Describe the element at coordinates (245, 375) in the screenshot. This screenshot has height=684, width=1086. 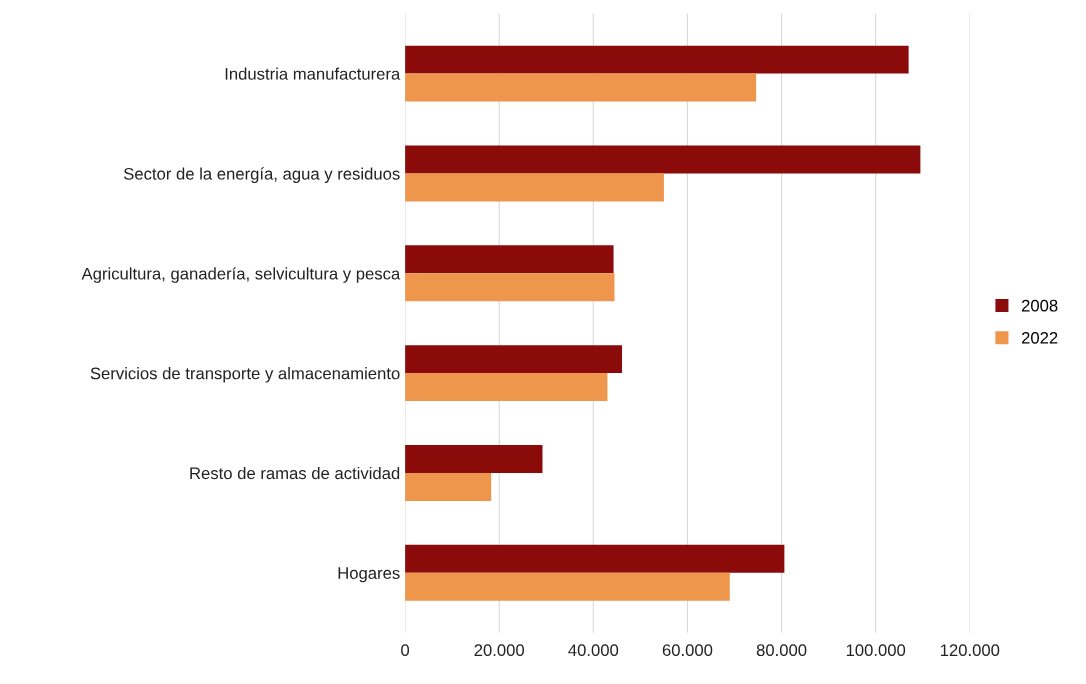
I see `y-tick-label: Servicios de transporte y almacenamiento` at that location.